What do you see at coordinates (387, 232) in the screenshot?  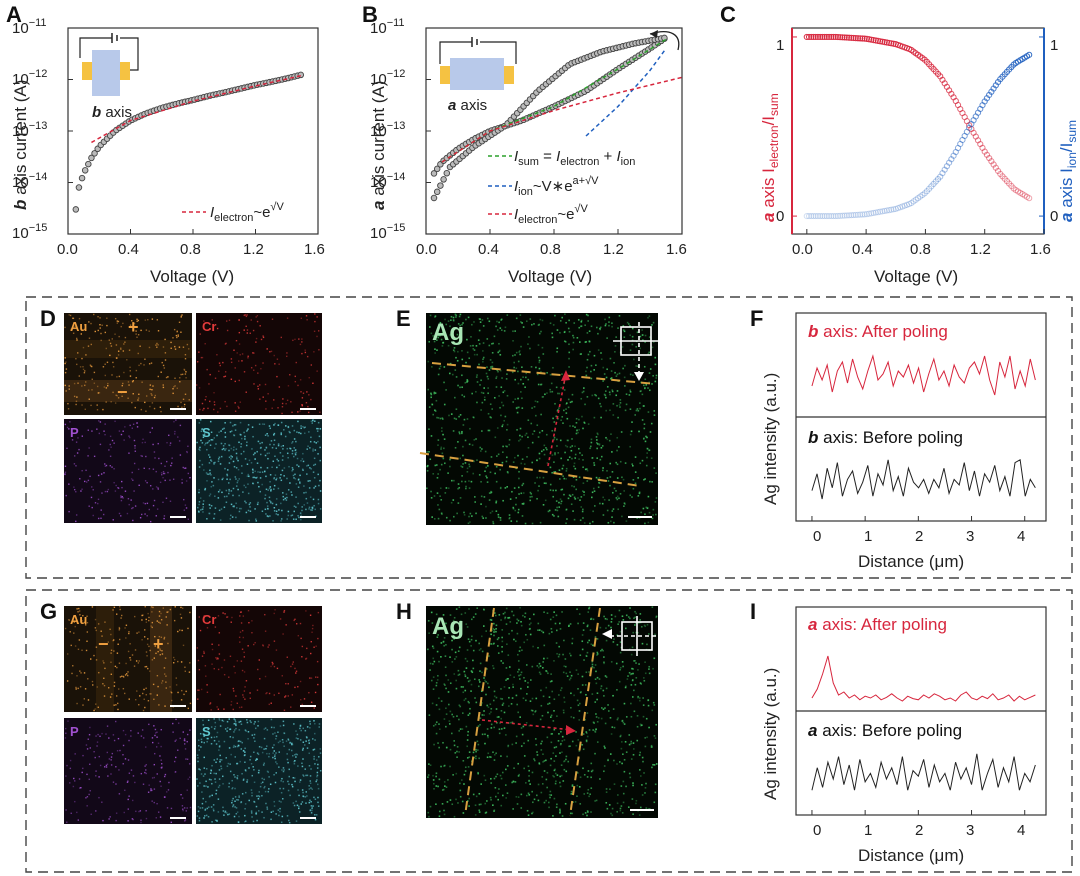 I see `chart-b-ytick-1e-15: 10−15` at bounding box center [387, 232].